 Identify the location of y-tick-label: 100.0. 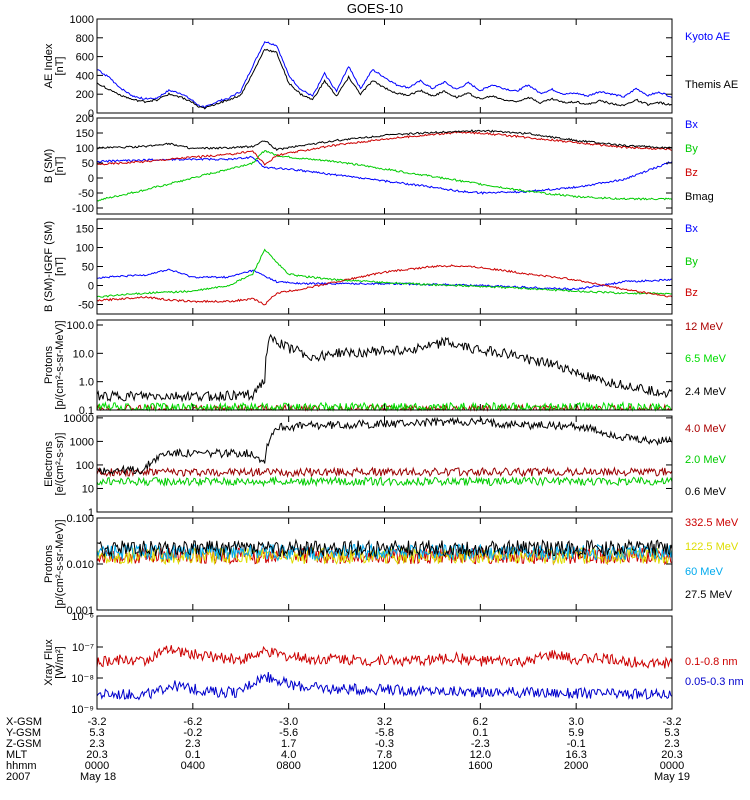
(80, 326).